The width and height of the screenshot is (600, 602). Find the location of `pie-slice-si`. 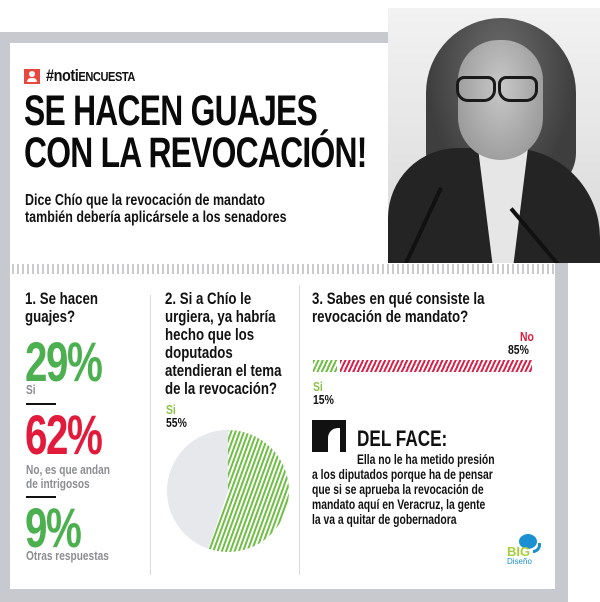

pie-slice-si is located at coordinates (248, 491).